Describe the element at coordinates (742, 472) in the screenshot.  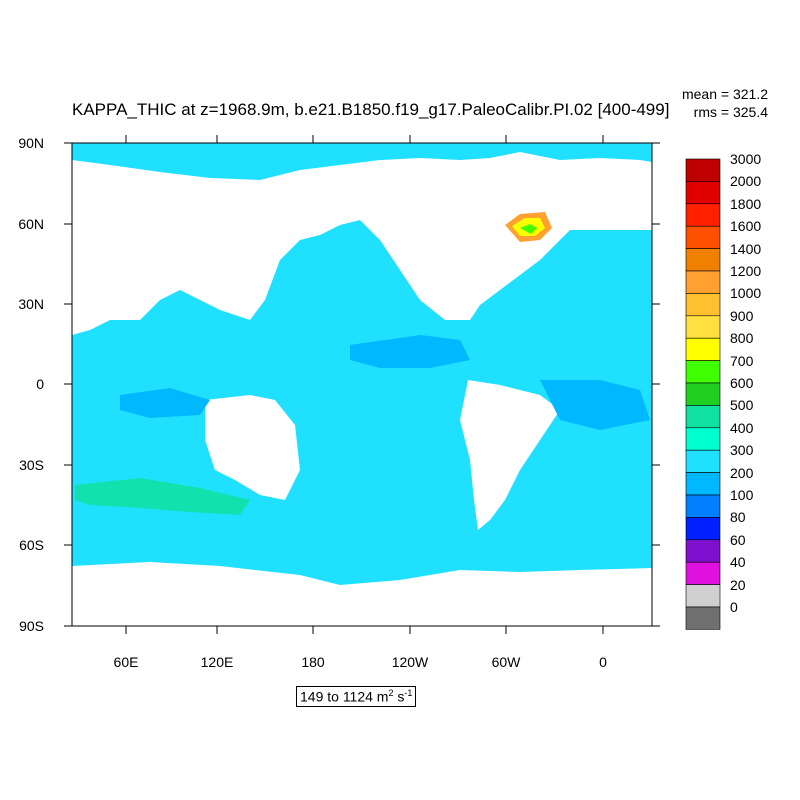
I see `colorbar-label: 200` at that location.